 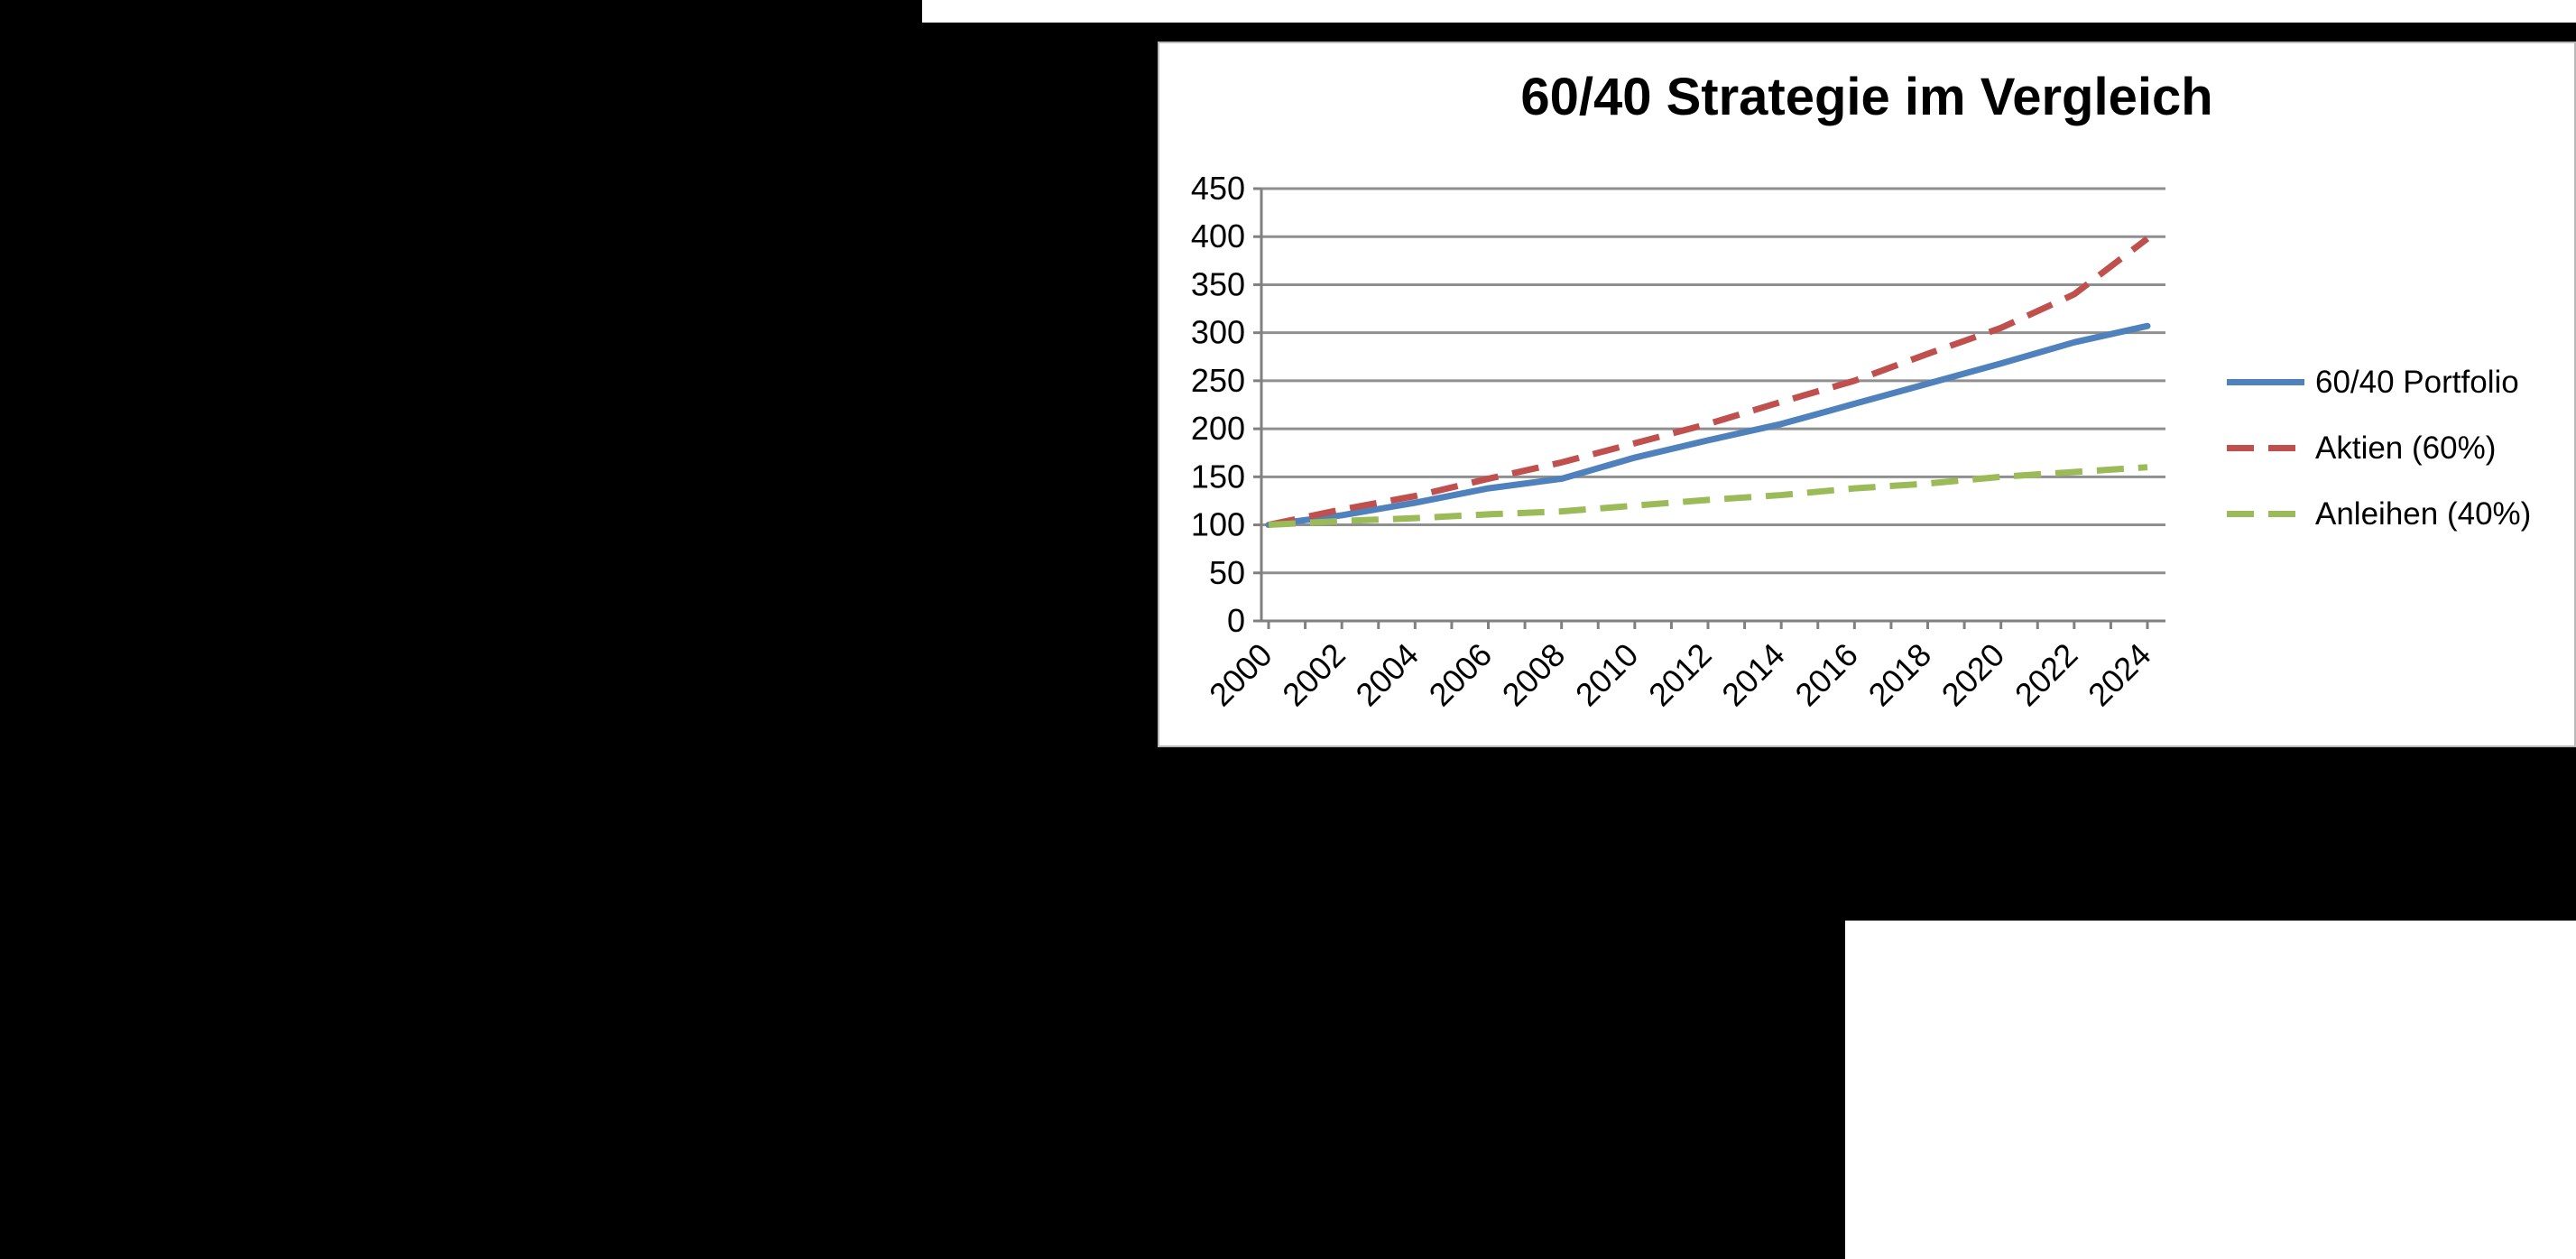 What do you see at coordinates (1607, 675) in the screenshot?
I see `svg-text: 2010` at bounding box center [1607, 675].